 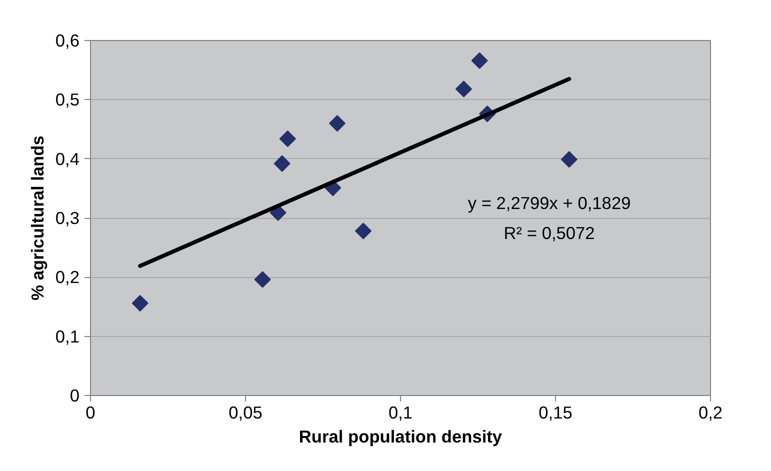 I want to click on x-tick-label: 0,05, so click(x=245, y=412).